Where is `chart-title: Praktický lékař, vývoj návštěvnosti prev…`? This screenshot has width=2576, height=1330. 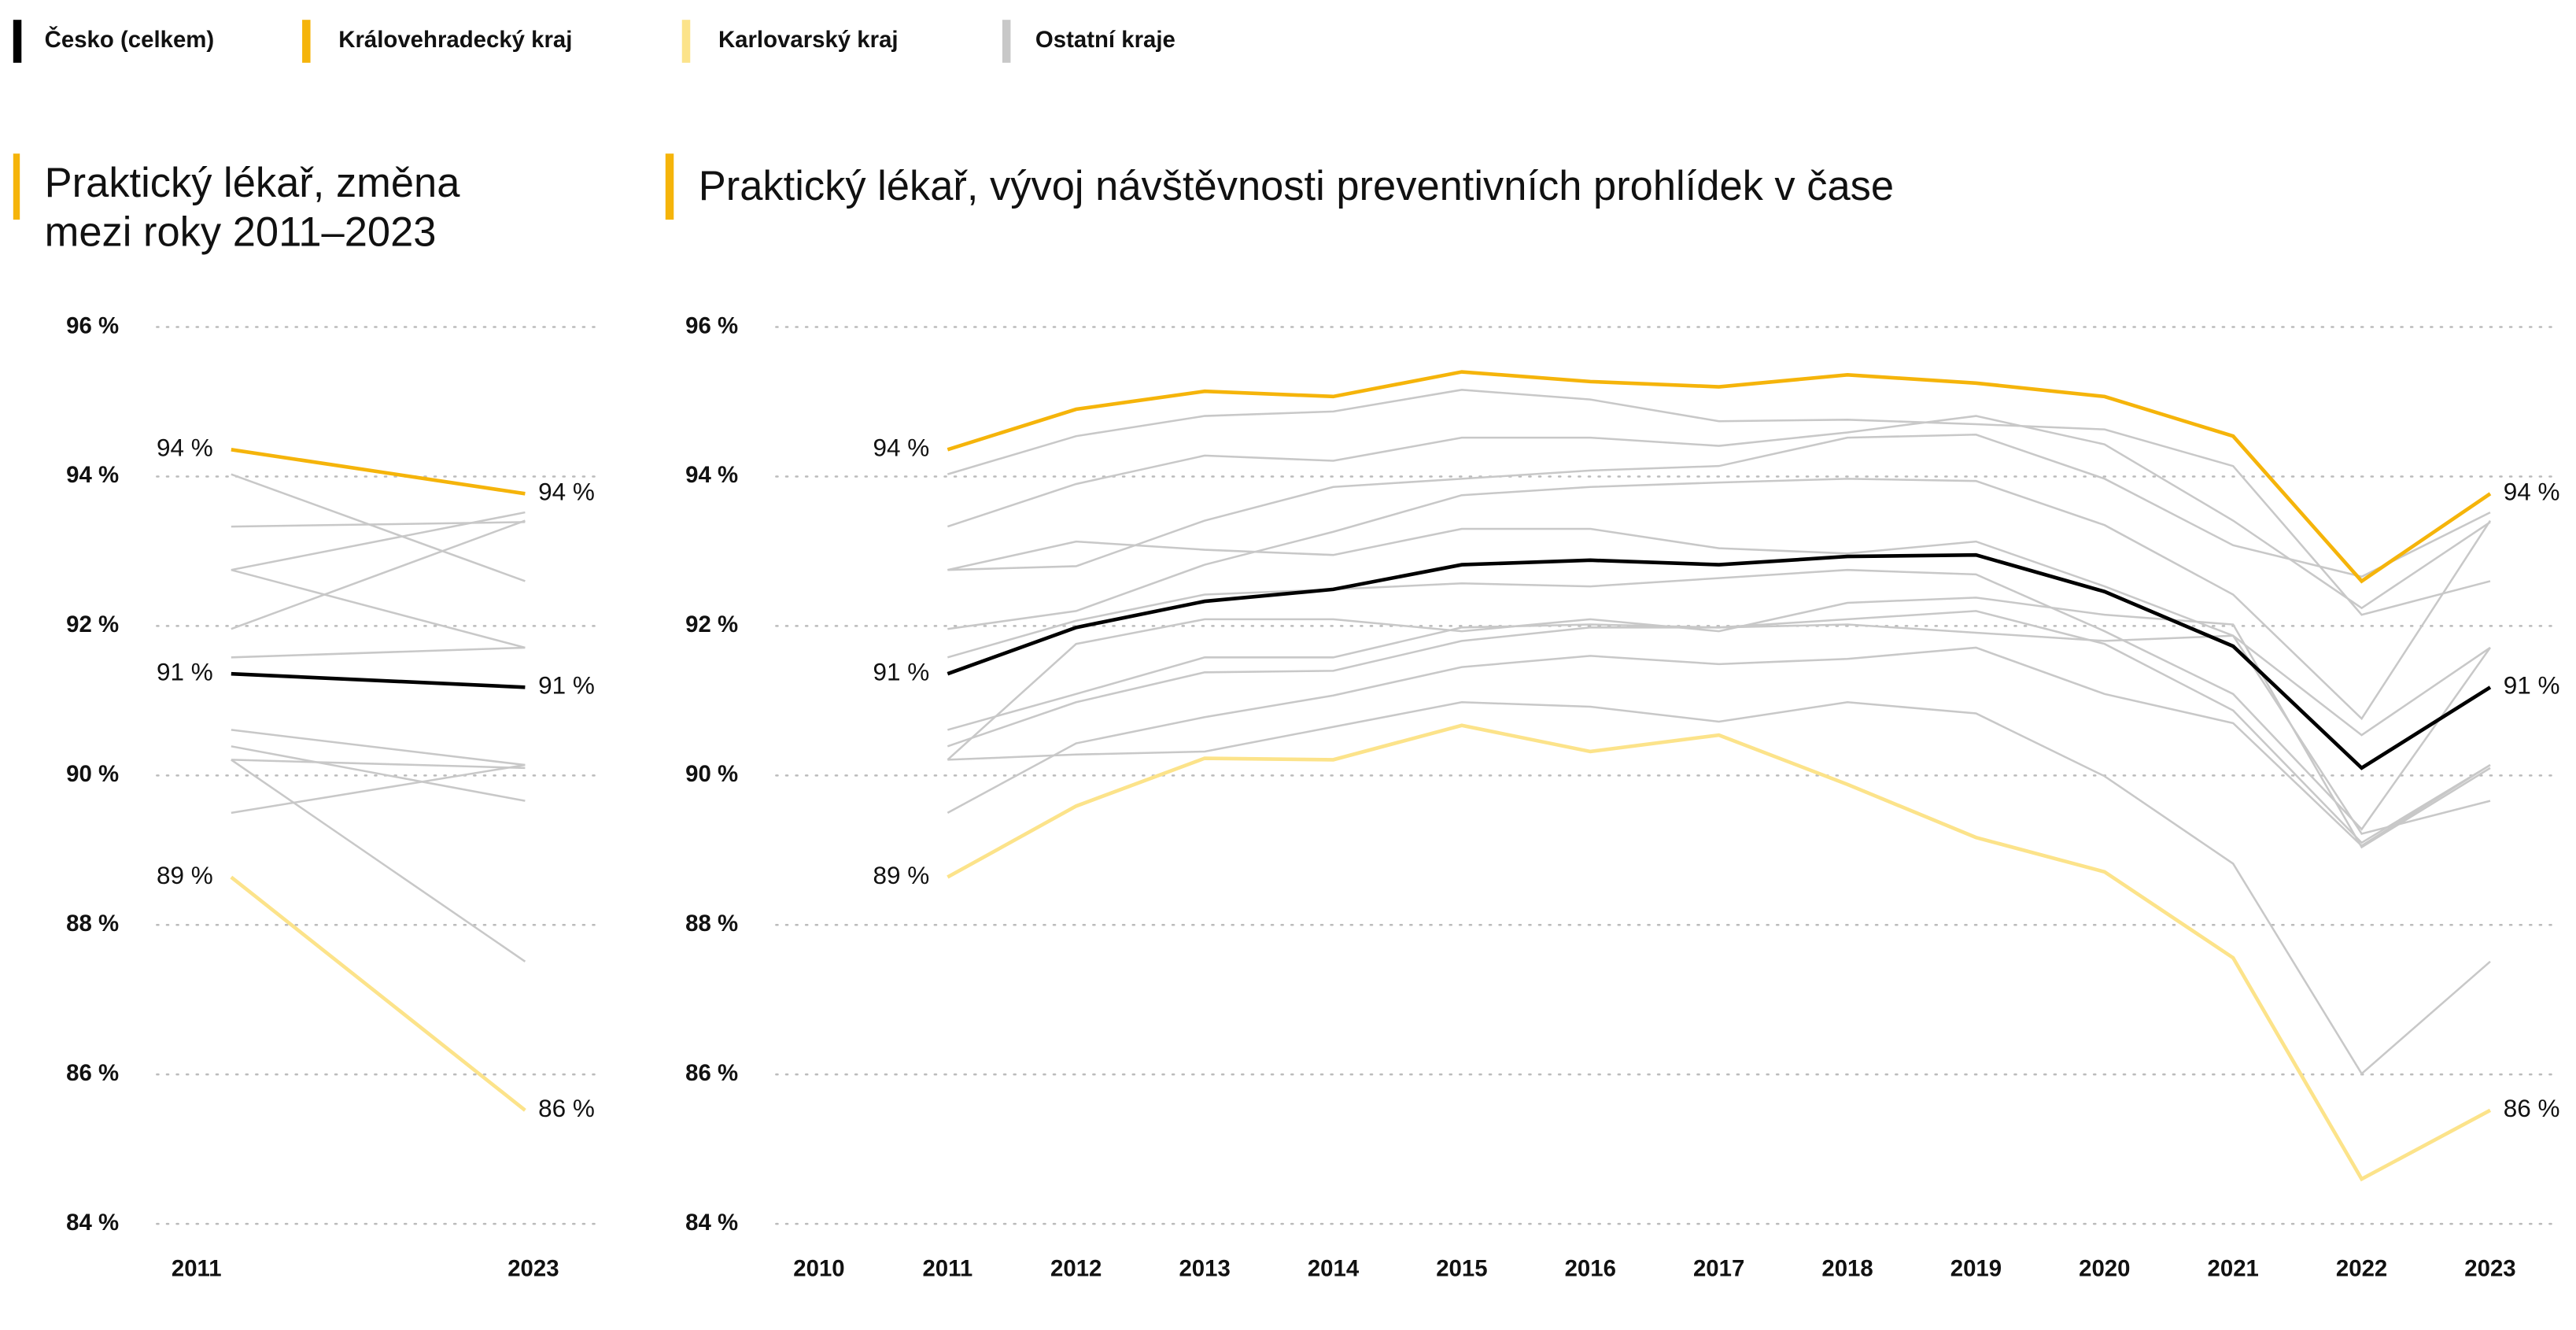 chart-title: Praktický lékař, vývoj návštěvnosti prev… is located at coordinates (1296, 186).